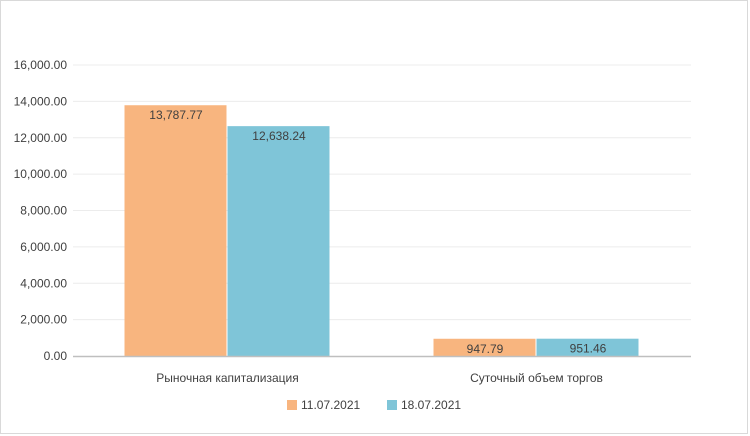 This screenshot has height=436, width=750. Describe the element at coordinates (431, 405) in the screenshot. I see `legend-label: 18.07.2021` at that location.